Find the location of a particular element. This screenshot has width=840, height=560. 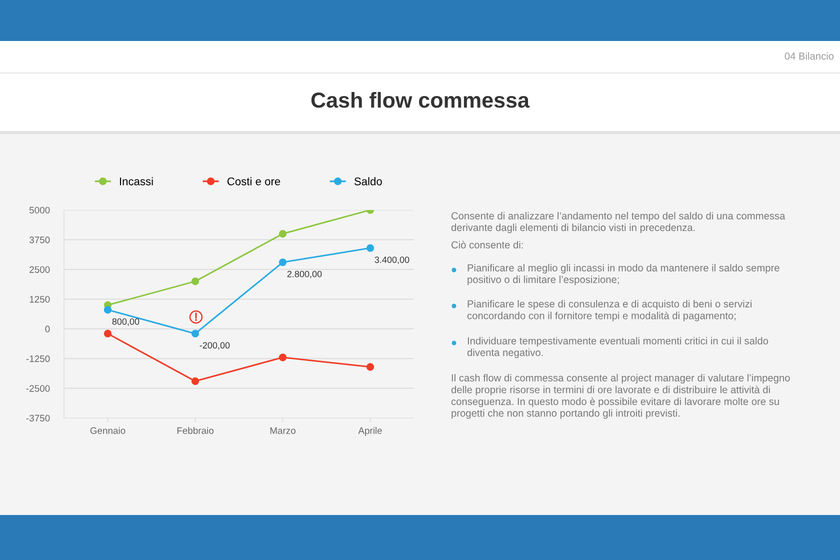

x-tick-label: Marzo is located at coordinates (283, 430).